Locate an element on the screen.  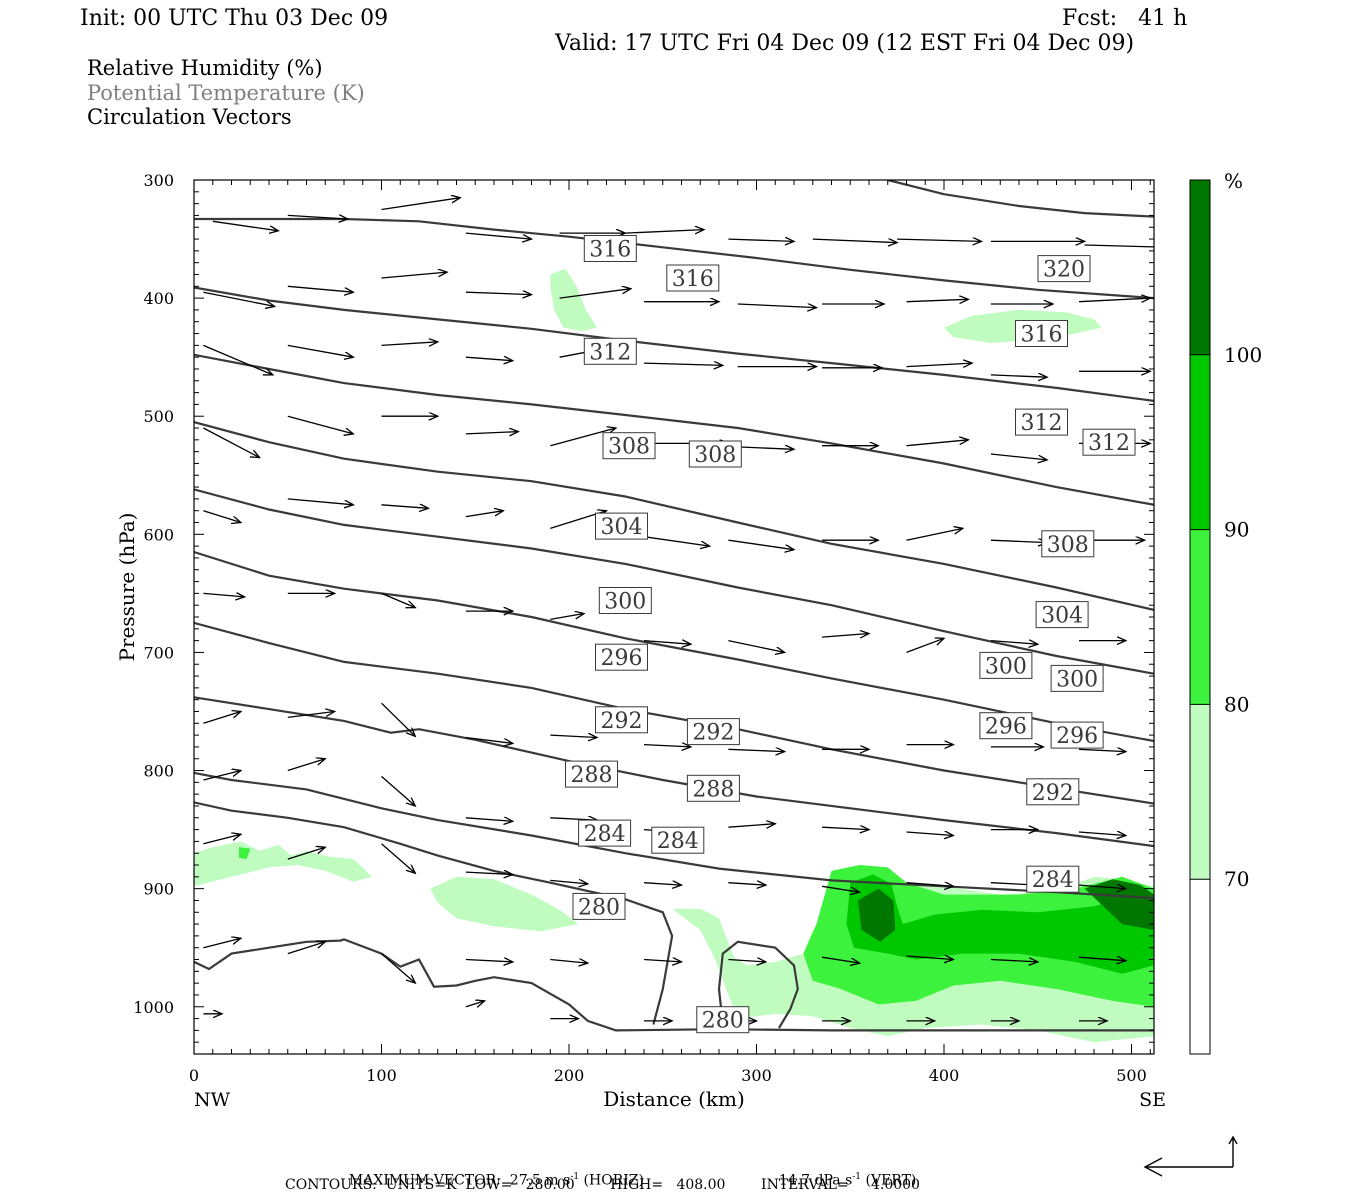
init-time: Init: 00 UTC Thu 03 Dec 09 is located at coordinates (234, 18).